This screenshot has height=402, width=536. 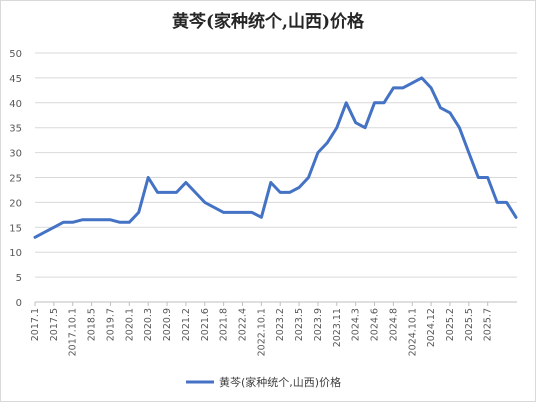 I want to click on x-tick-label: 2025.7, so click(x=488, y=324).